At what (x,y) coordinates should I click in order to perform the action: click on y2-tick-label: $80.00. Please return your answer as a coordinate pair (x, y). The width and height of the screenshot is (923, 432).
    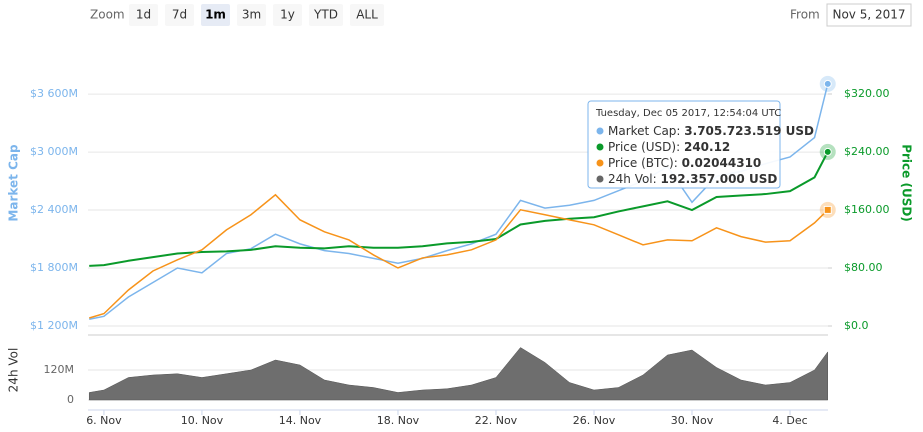
    Looking at the image, I should click on (863, 267).